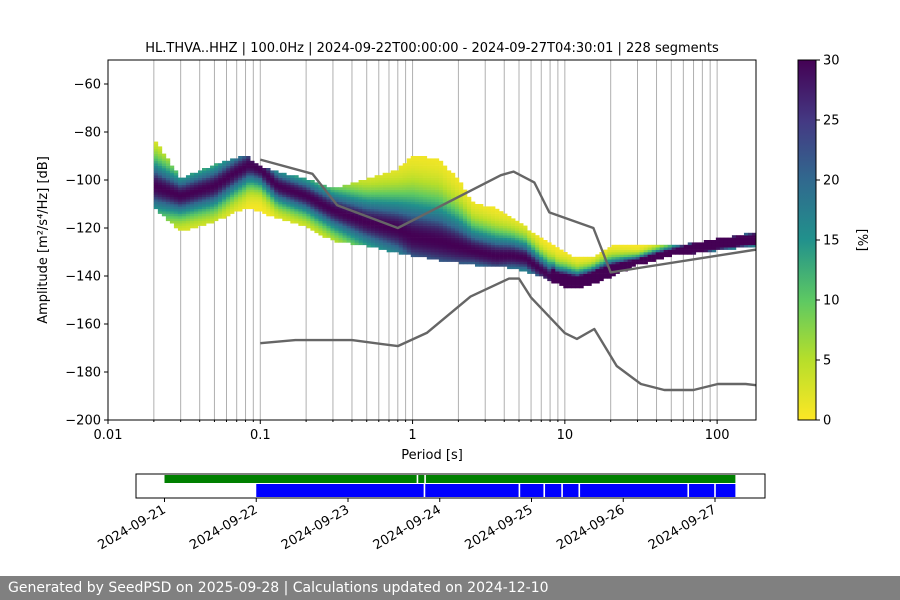 The image size is (900, 600). I want to click on y-tick-label: −160, so click(83, 325).